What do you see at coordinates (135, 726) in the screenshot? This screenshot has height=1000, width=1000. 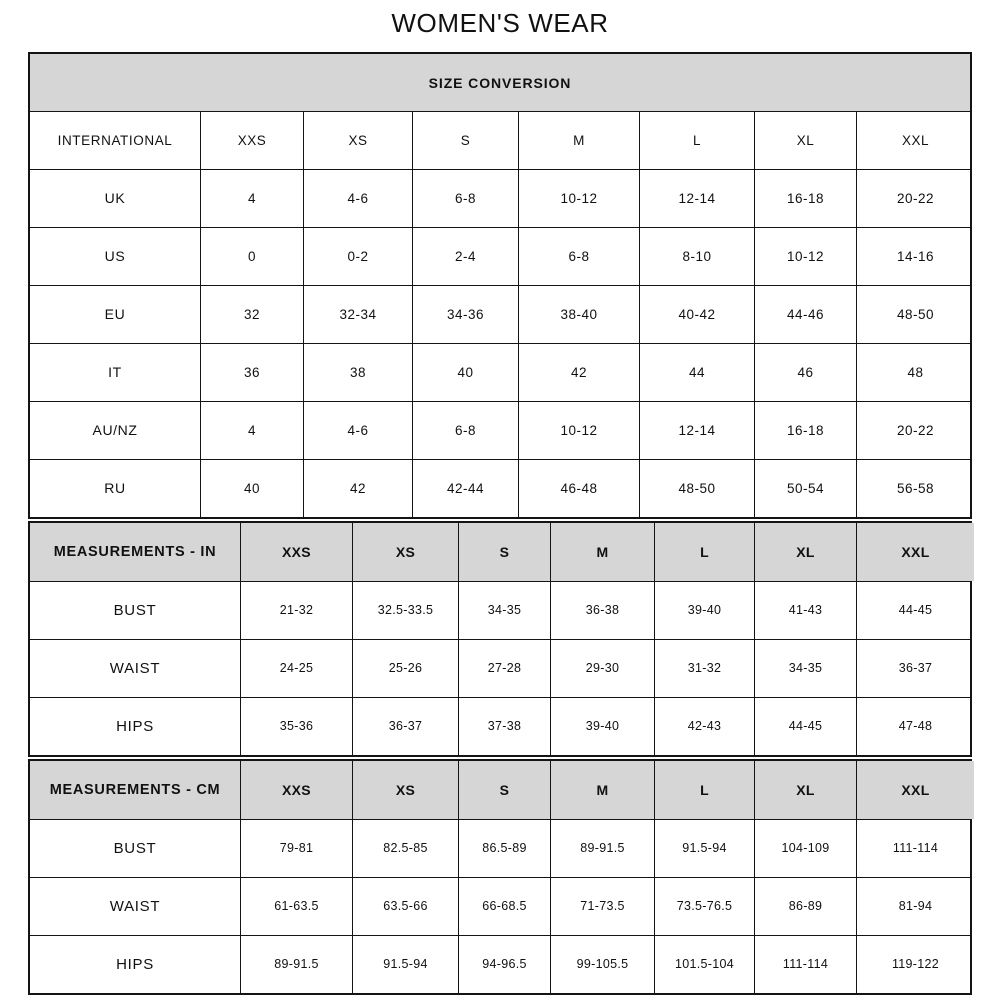 I see `row-label-in-hips: HIPS` at bounding box center [135, 726].